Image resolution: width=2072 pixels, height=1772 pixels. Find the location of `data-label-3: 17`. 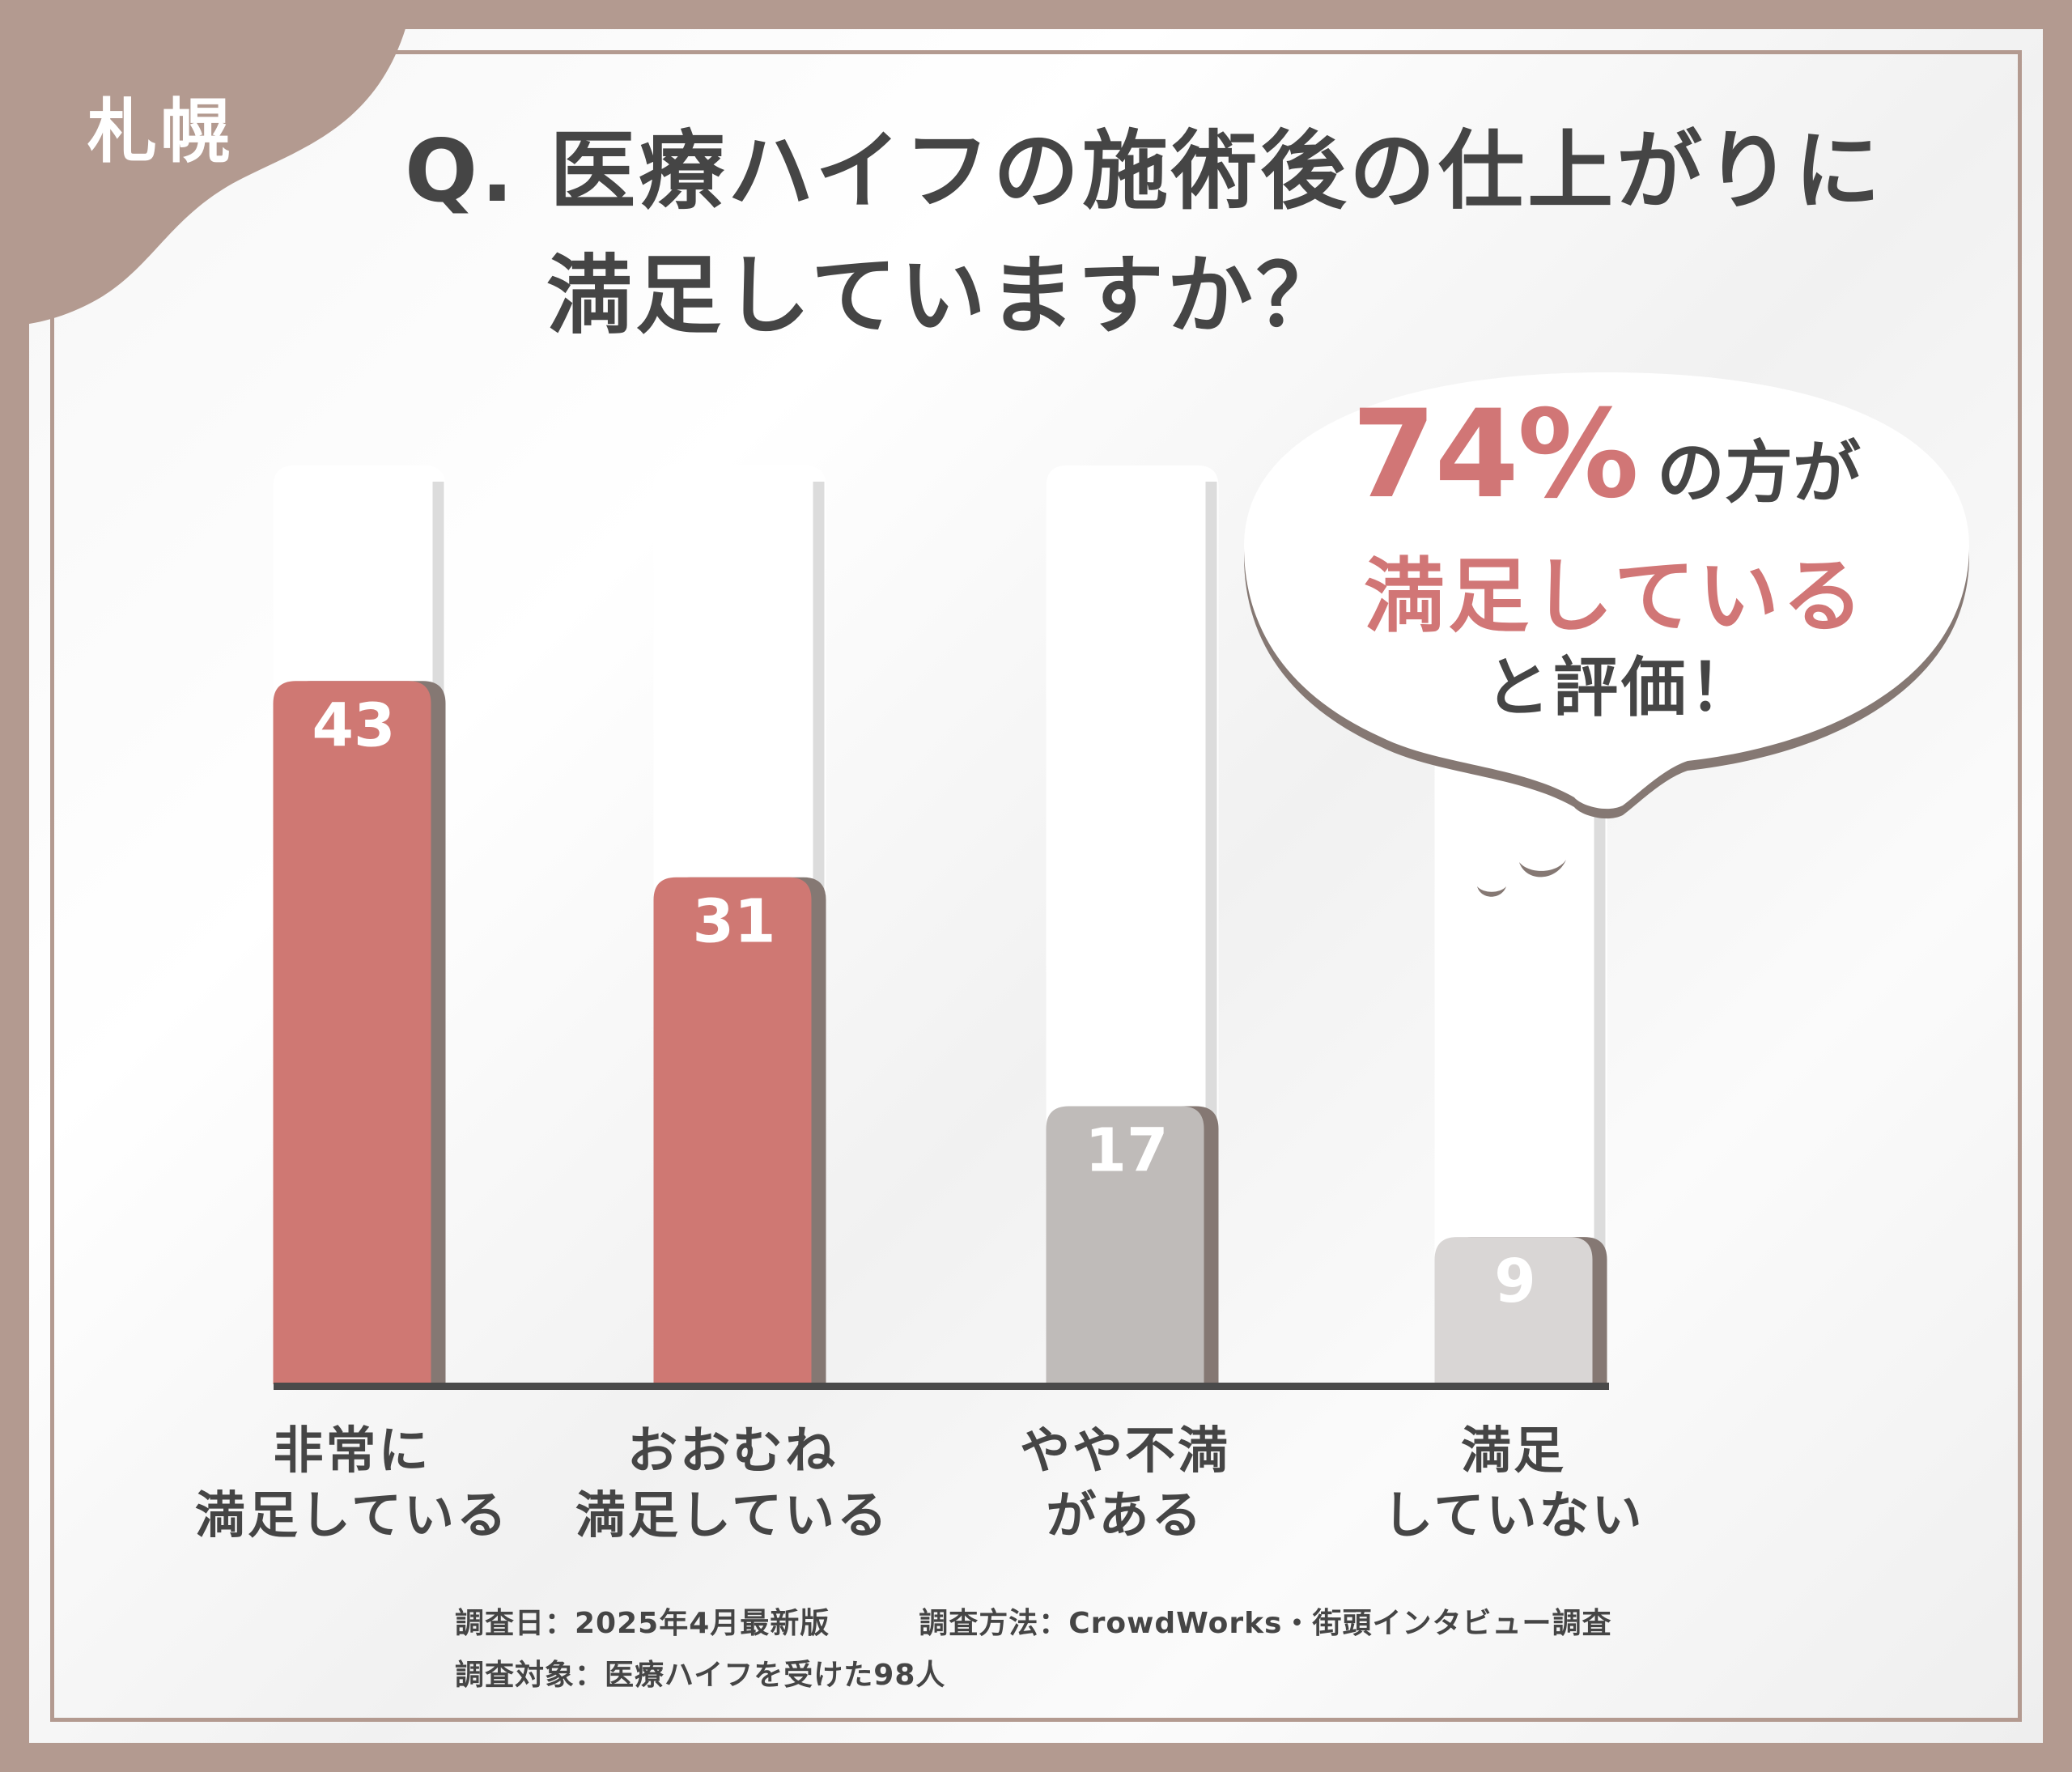

data-label-3: 17 is located at coordinates (1127, 1151).